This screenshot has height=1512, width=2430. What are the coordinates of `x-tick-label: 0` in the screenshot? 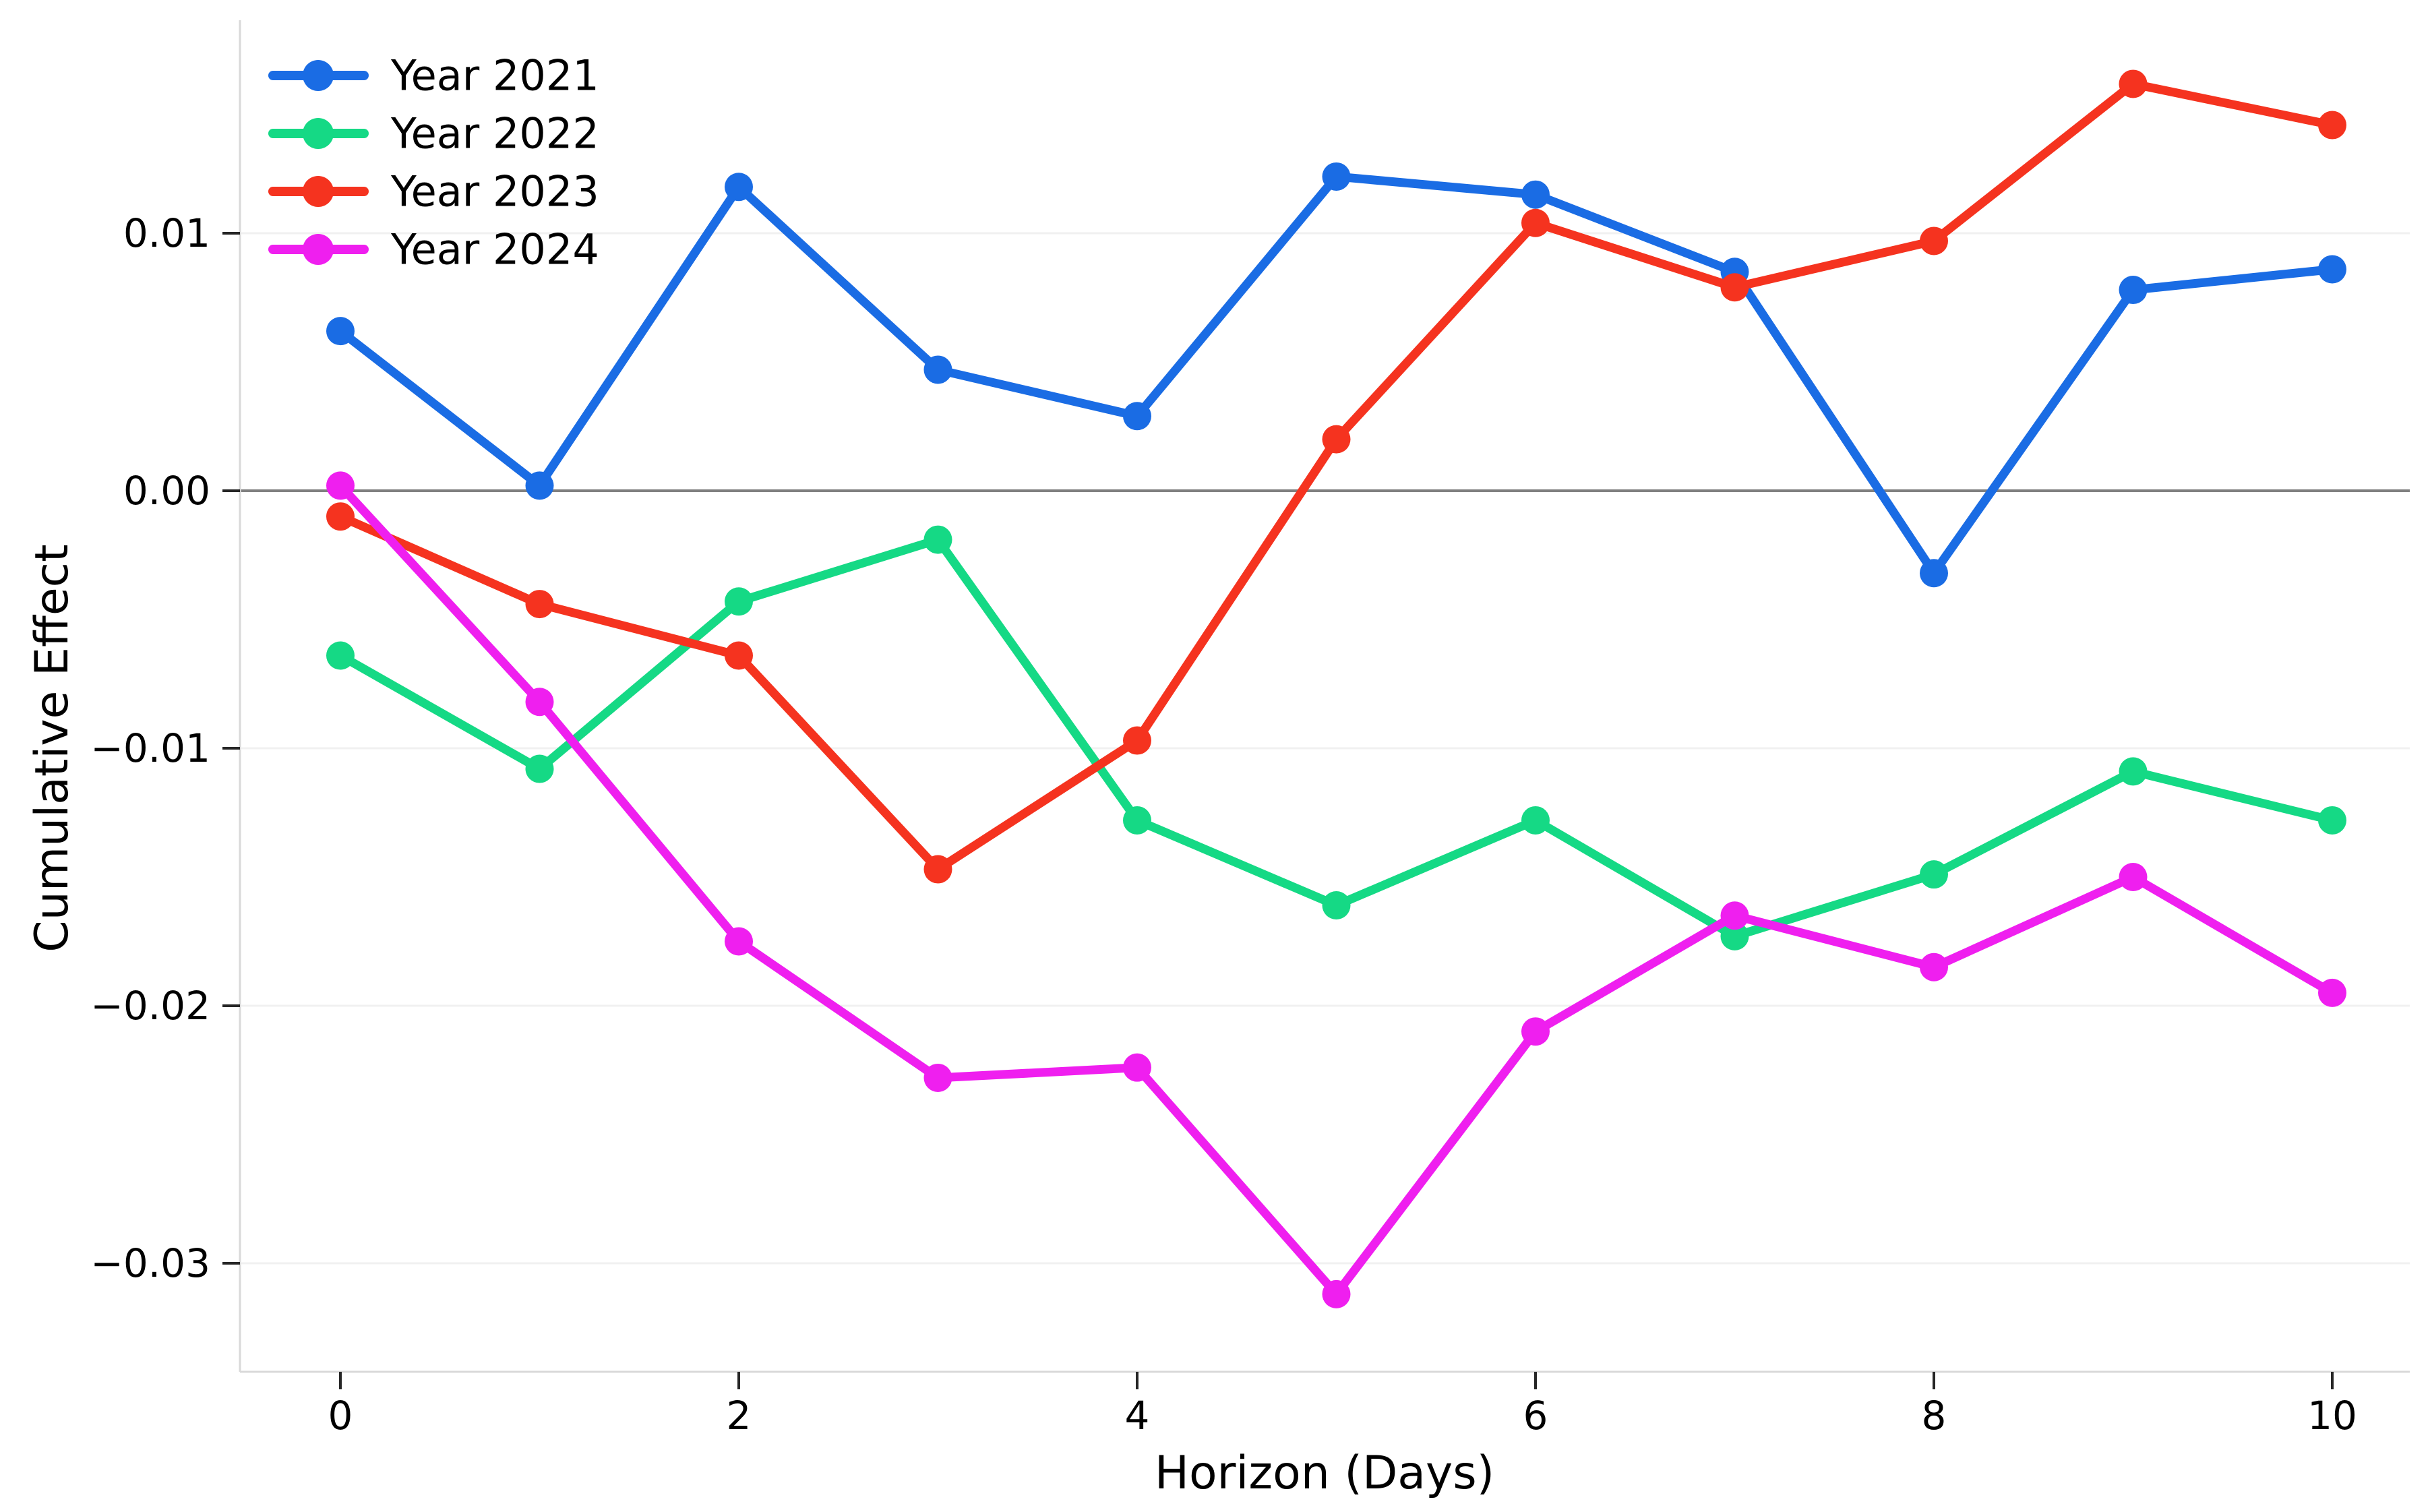 It's located at (341, 1416).